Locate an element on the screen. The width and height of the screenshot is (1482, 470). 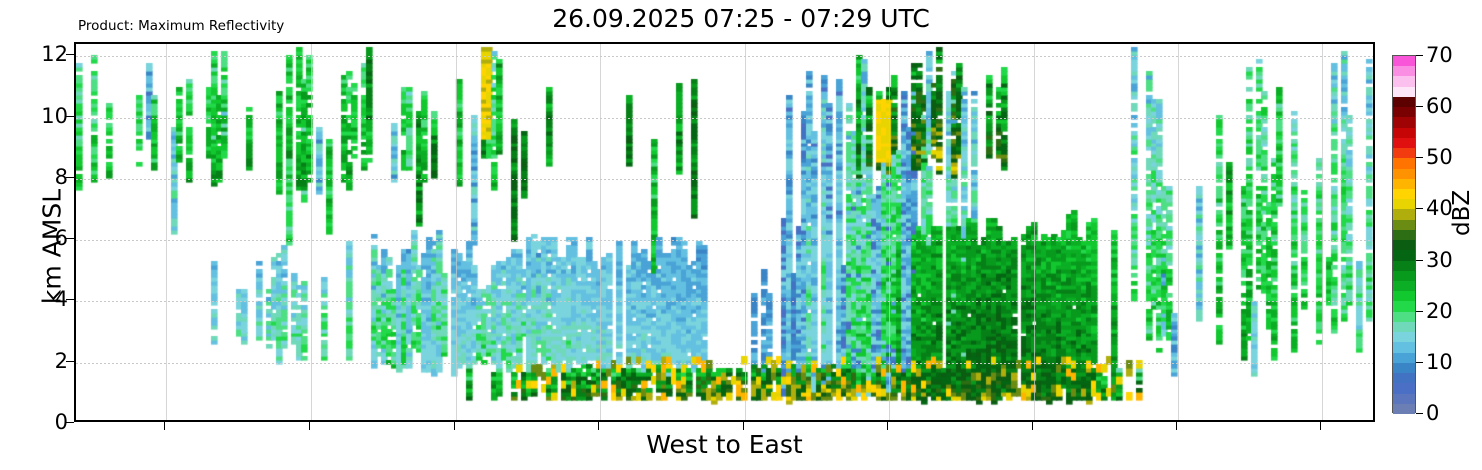
product-label: Product: Maximum Reflectivity is located at coordinates (181, 26).